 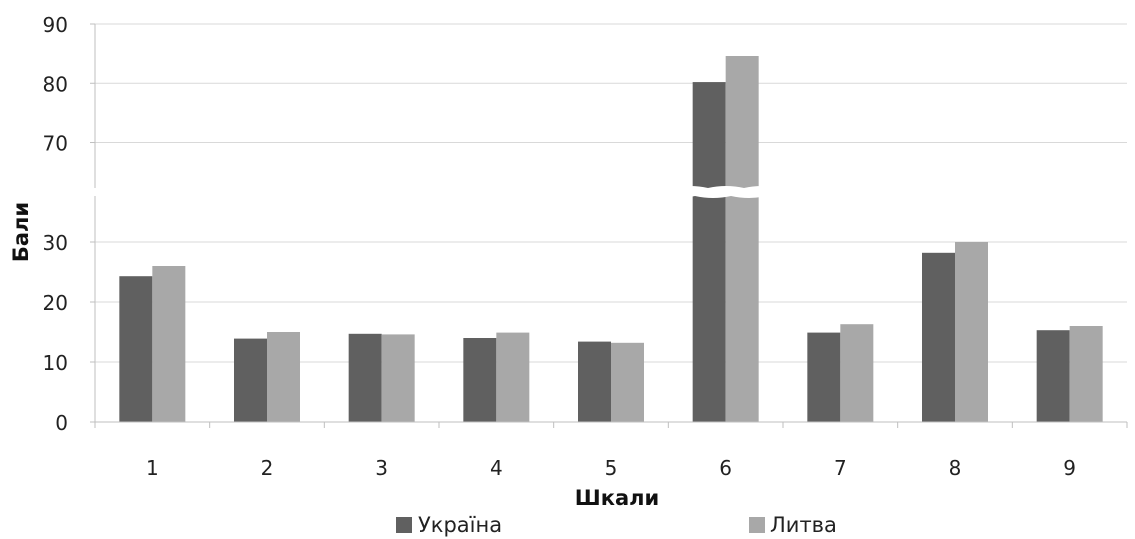 I want to click on bar-cat9-series1, so click(x=1053, y=376).